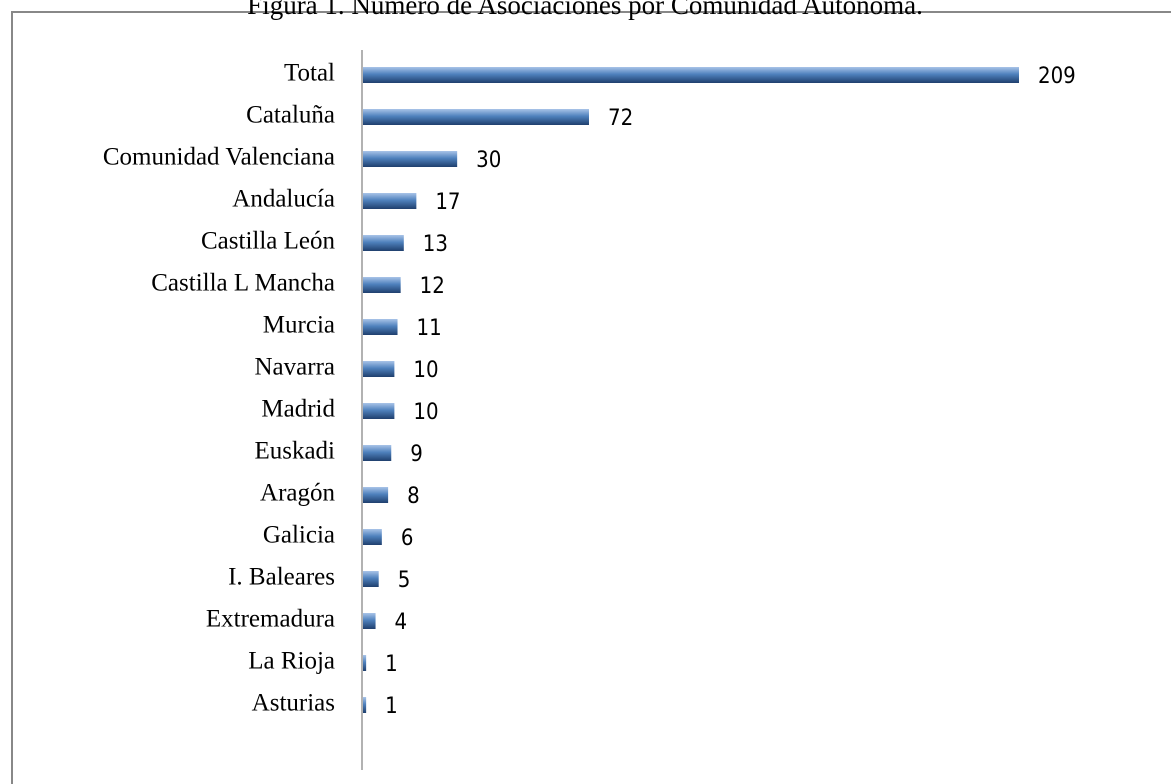  I want to click on category-label: Cataluña, so click(290, 115).